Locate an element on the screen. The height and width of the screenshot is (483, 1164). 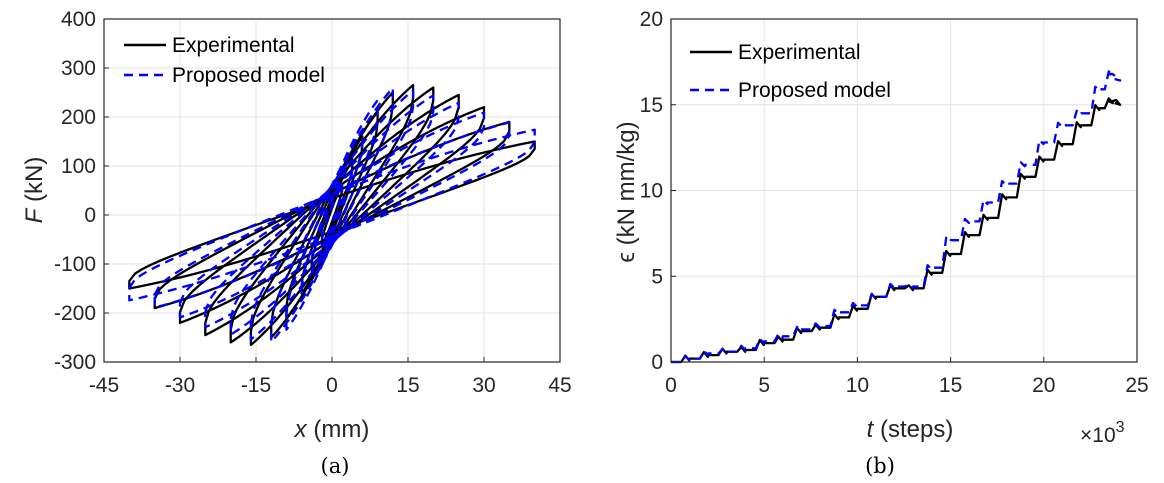
panel-a-ytick-label: -300 is located at coordinates (75, 362).